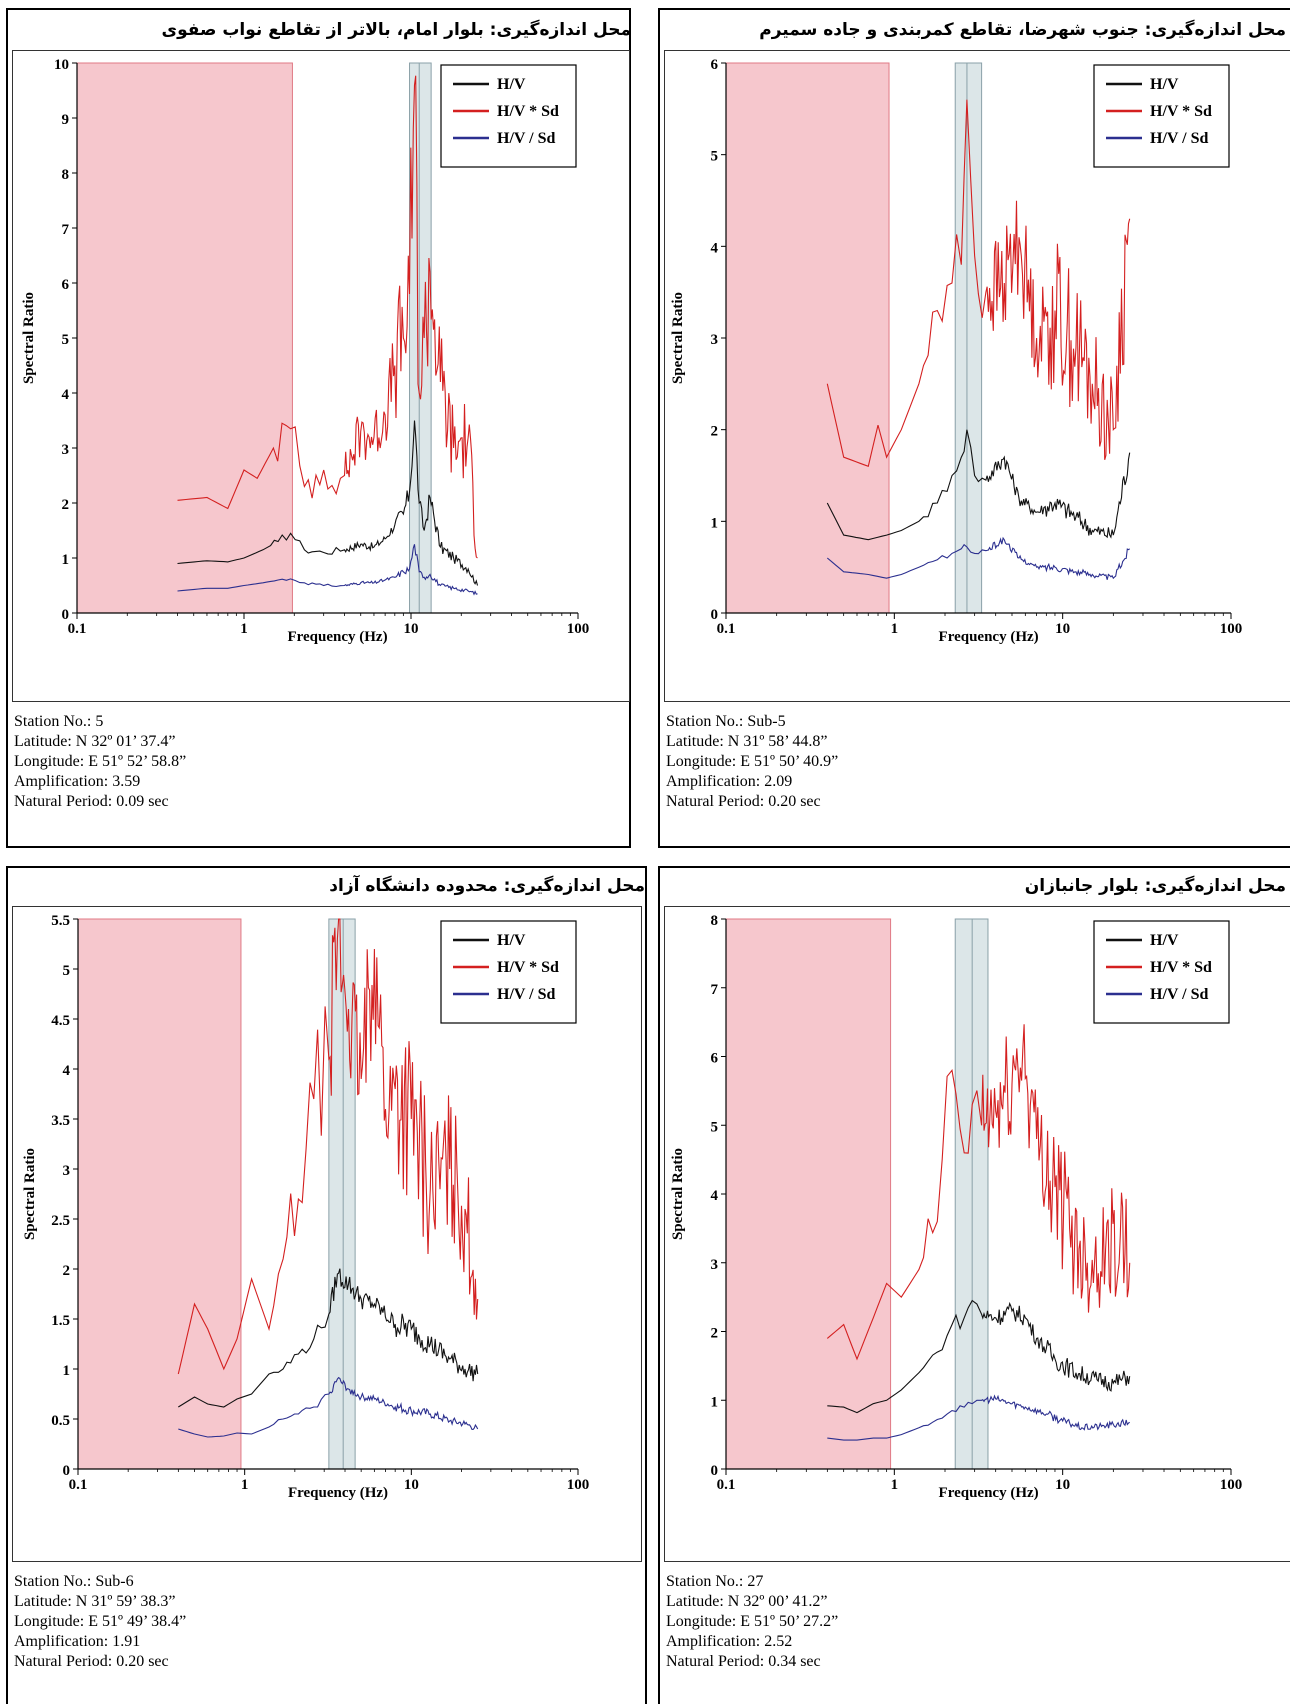 This screenshot has height=1704, width=1290. What do you see at coordinates (60, 1221) in the screenshot?
I see `y-tick-label: 2.5` at bounding box center [60, 1221].